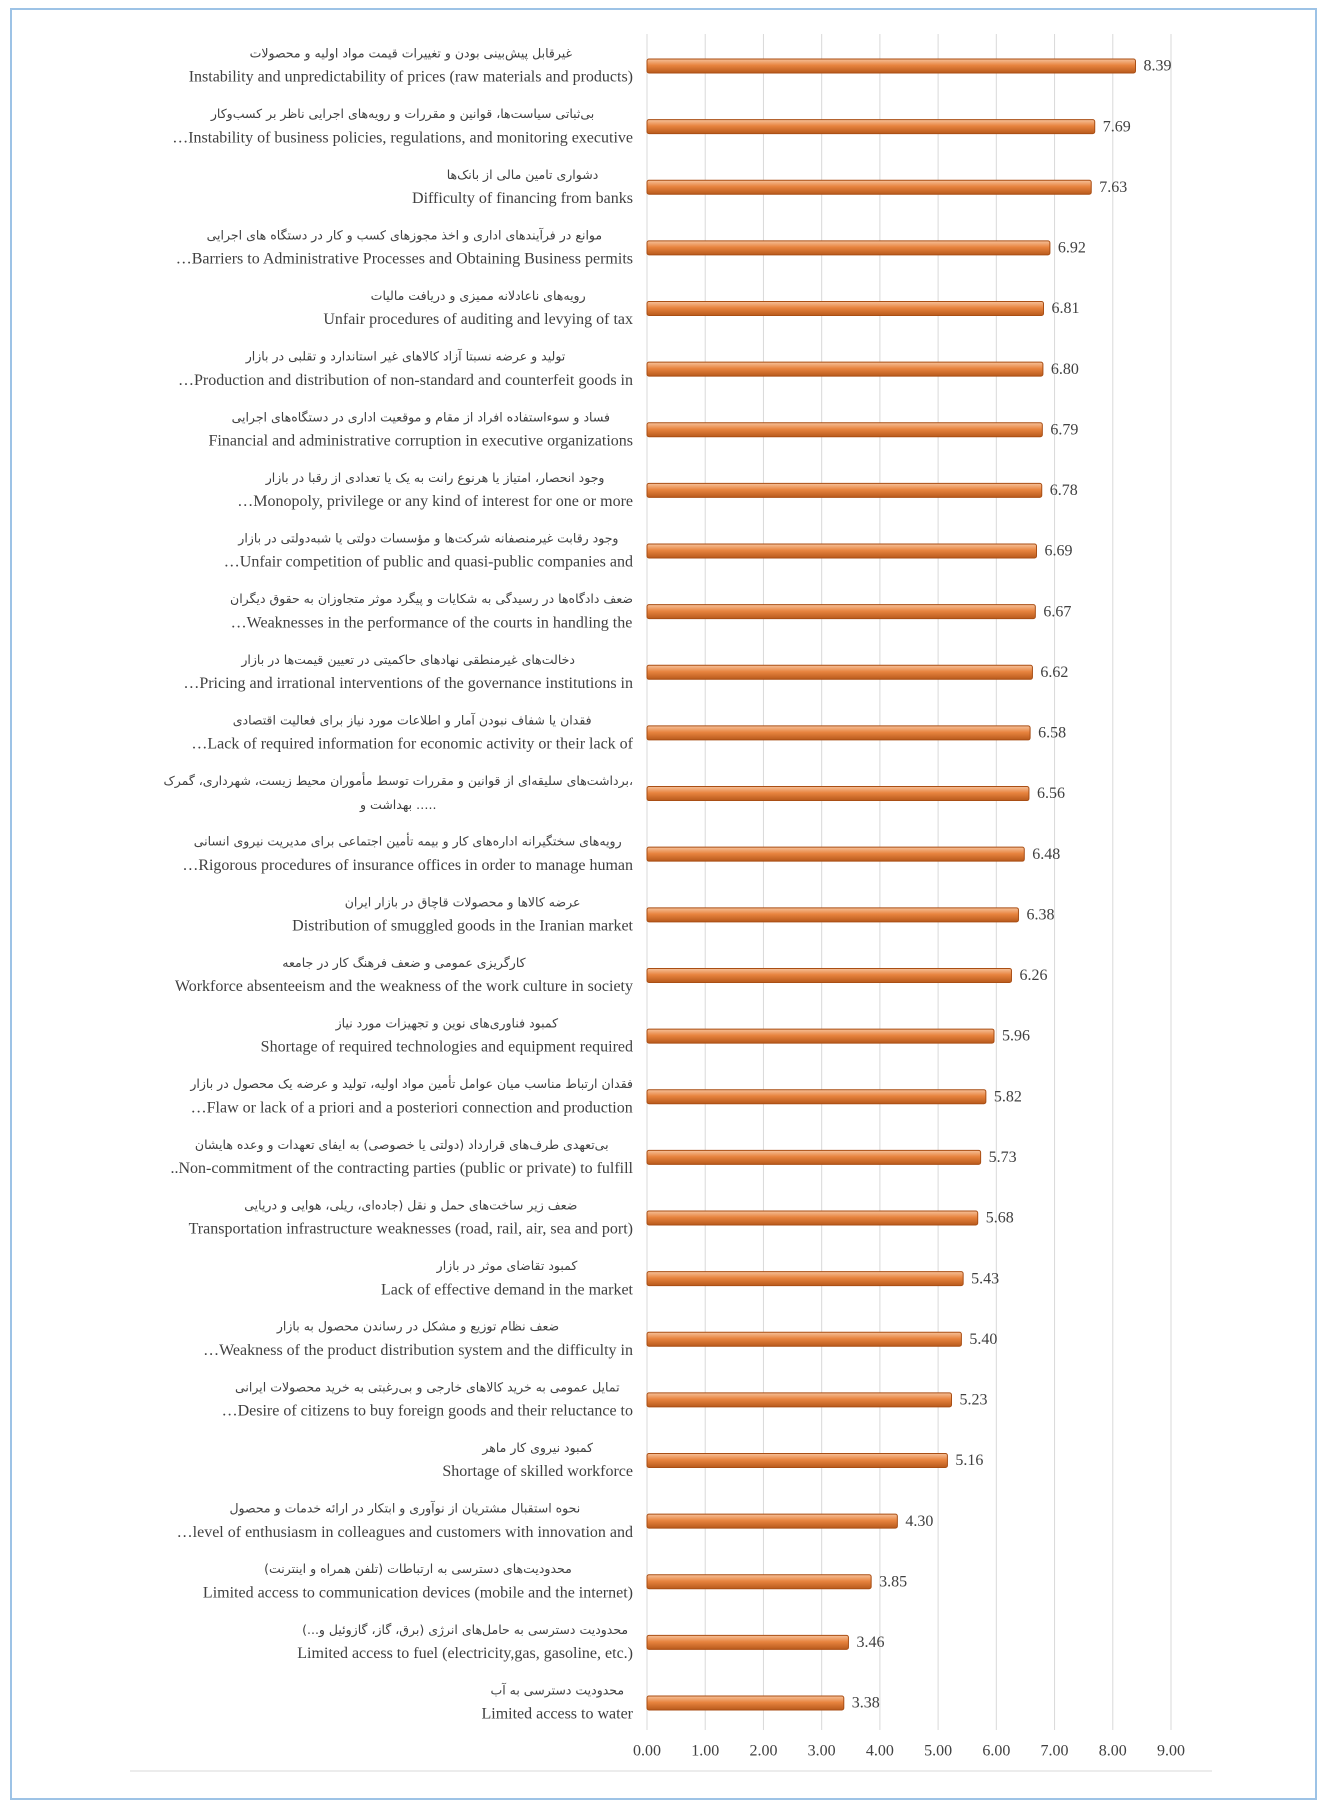  I want to click on value-label: 6.48, so click(1046, 854).